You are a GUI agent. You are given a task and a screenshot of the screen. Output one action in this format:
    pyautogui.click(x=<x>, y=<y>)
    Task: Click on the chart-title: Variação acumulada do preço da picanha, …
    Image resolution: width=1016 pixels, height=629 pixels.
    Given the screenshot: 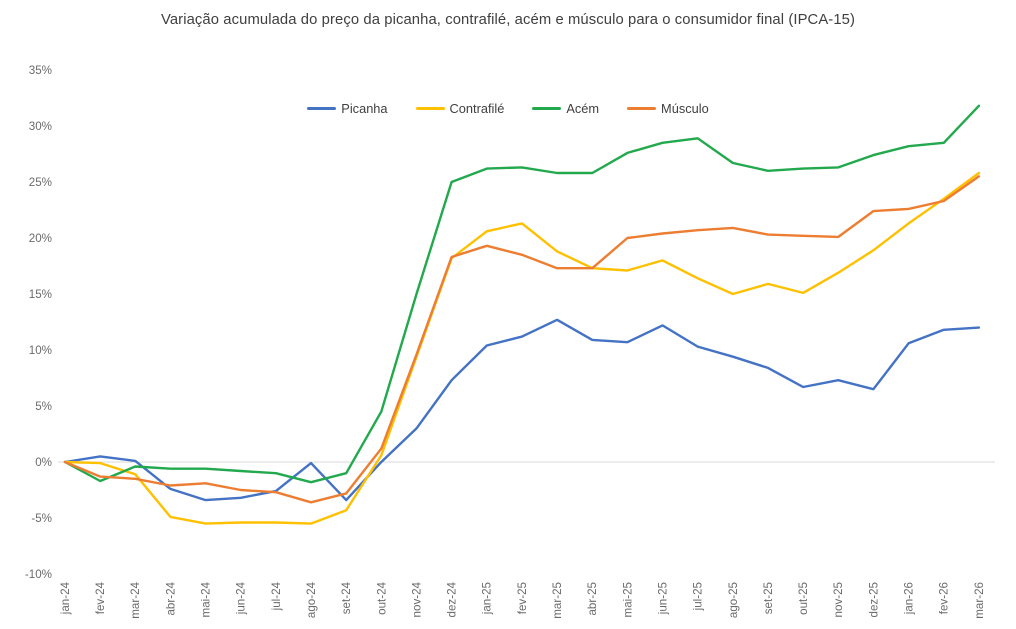 What is the action you would take?
    pyautogui.click(x=508, y=20)
    